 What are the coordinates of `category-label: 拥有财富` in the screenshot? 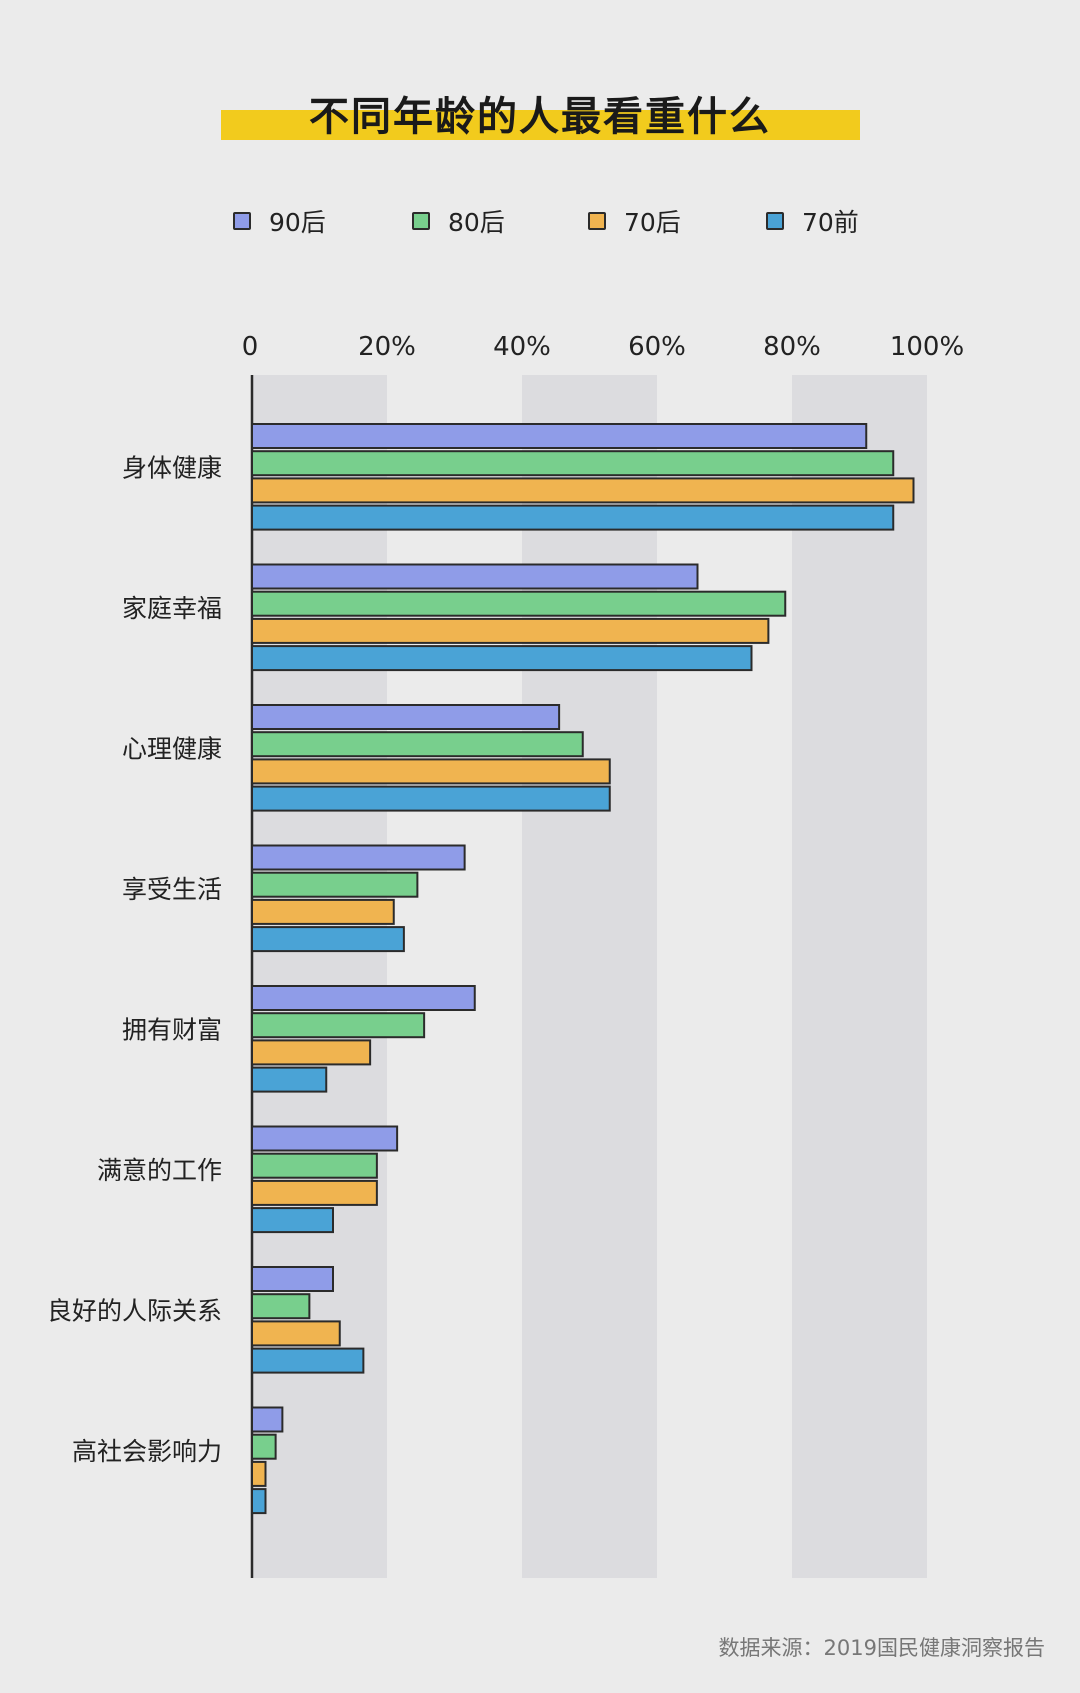 It's located at (172, 1029).